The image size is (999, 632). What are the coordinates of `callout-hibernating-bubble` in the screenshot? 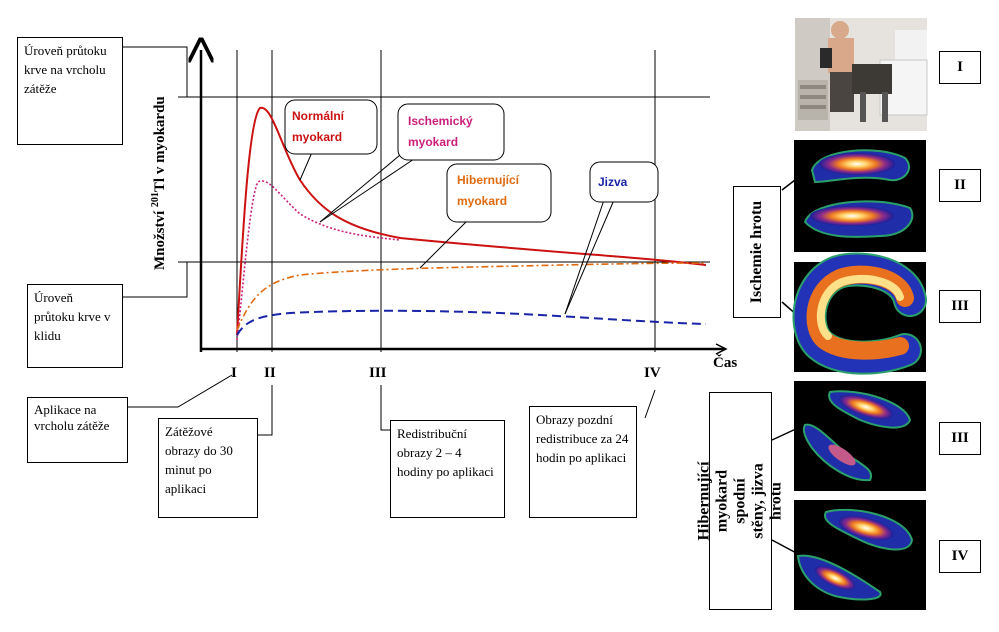 It's located at (499, 193).